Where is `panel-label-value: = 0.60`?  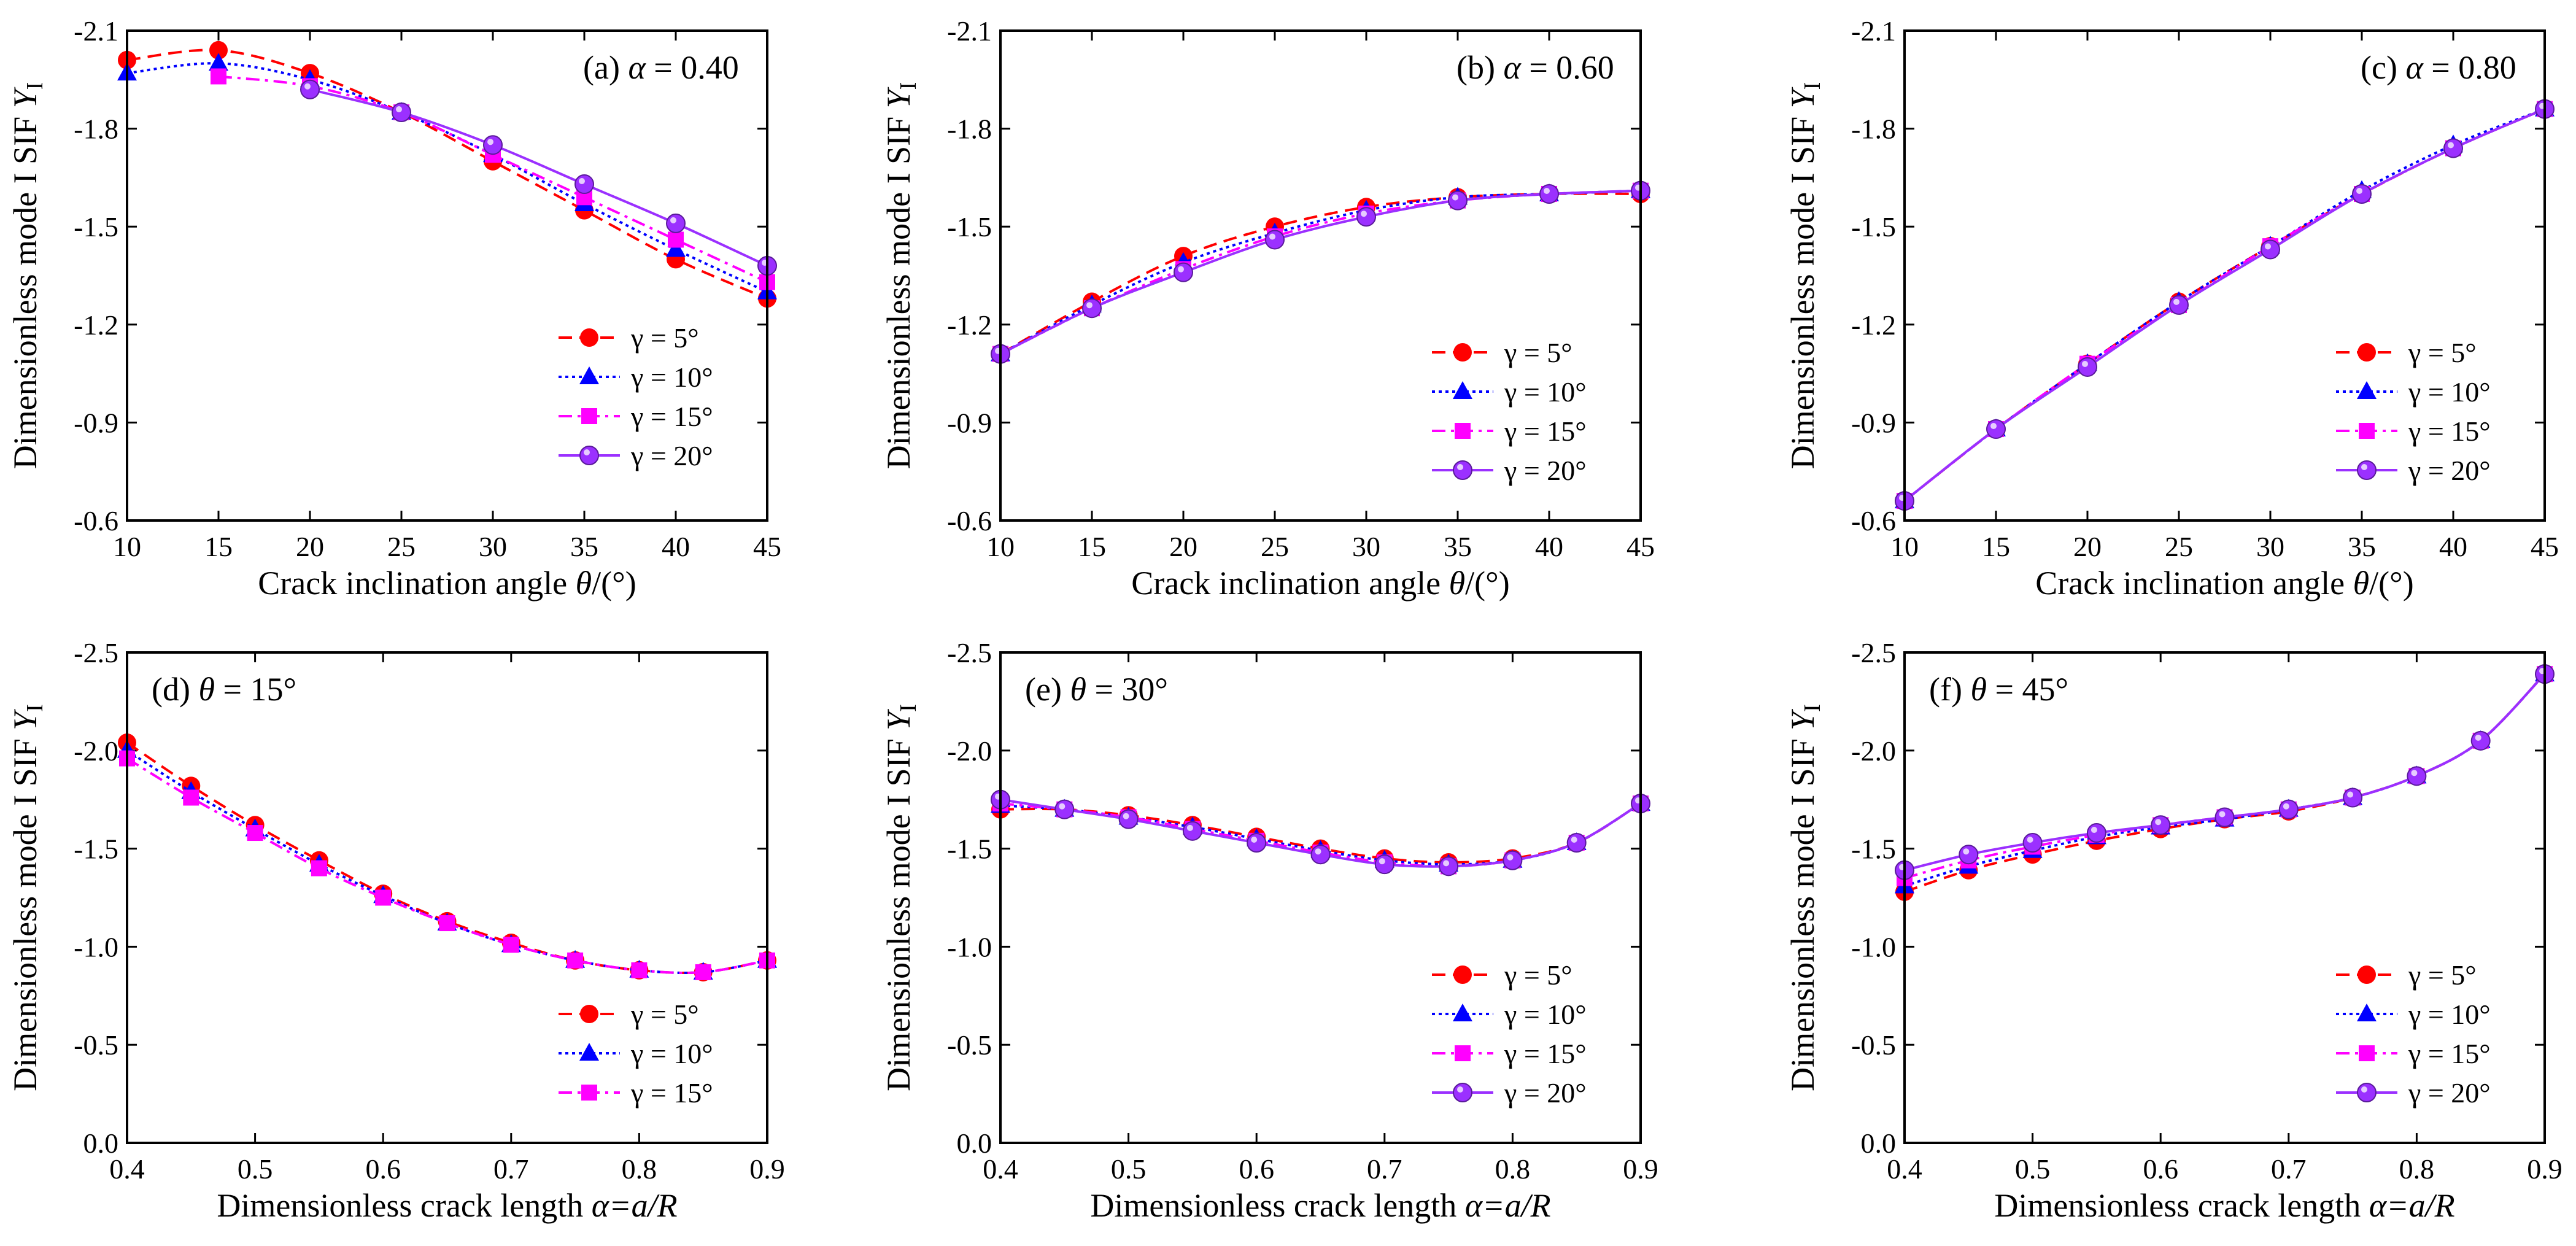 panel-label-value: = 0.60 is located at coordinates (1571, 67).